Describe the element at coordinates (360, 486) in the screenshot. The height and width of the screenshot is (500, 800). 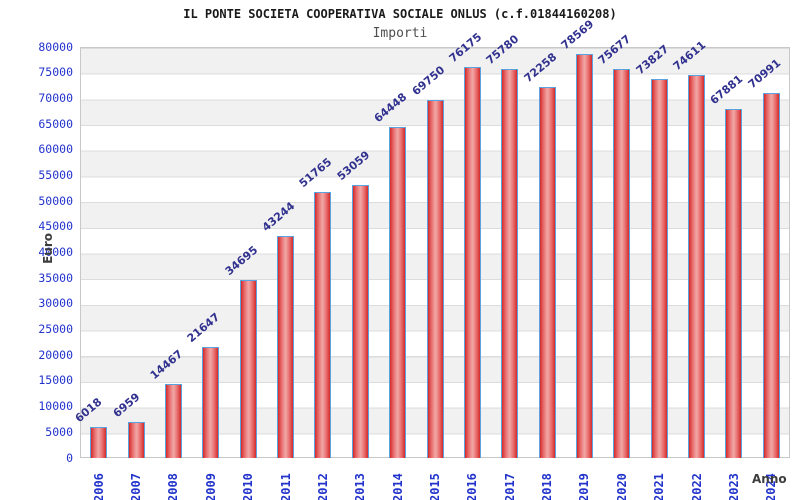
I see `x-tick-label-2013: 2013` at that location.